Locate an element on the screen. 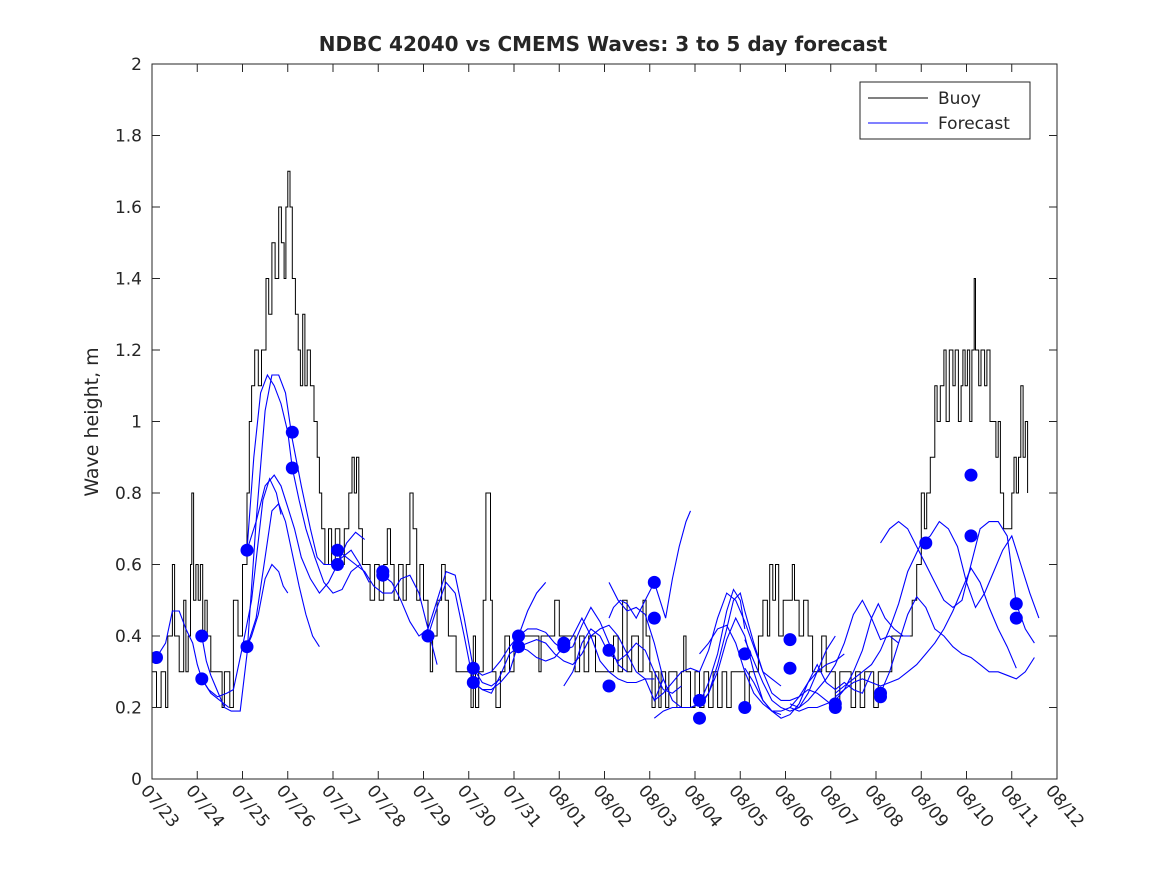 The image size is (1167, 875). x-tick-label: 08/11 is located at coordinates (1019, 806).